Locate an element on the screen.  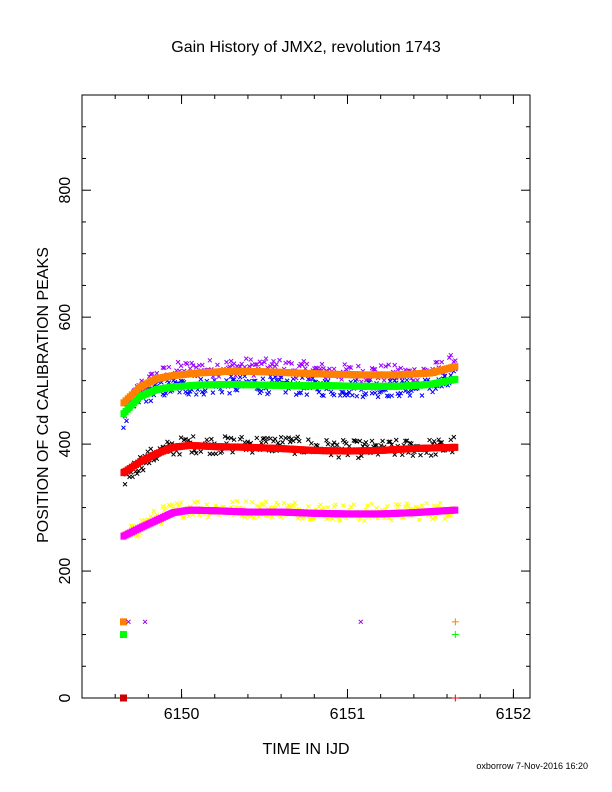
y-tick-label-600: 600 is located at coordinates (65, 317).